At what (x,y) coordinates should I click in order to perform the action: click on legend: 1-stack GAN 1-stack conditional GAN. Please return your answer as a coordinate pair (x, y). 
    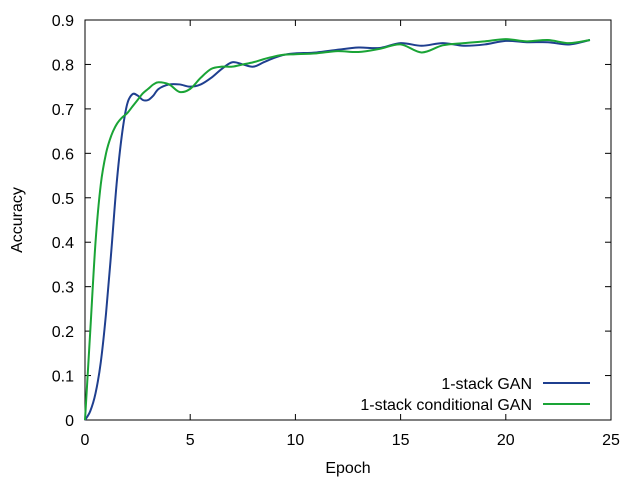
    Looking at the image, I should click on (475, 395).